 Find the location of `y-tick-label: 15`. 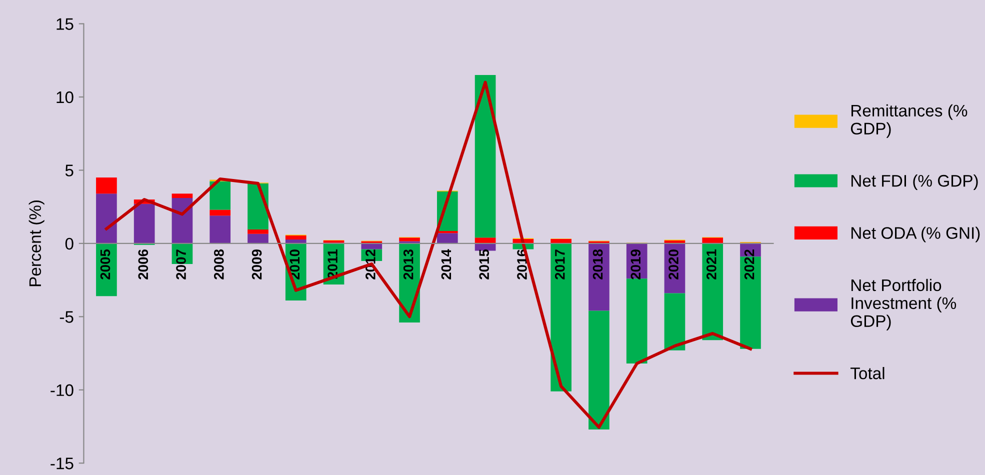

y-tick-label: 15 is located at coordinates (65, 24).